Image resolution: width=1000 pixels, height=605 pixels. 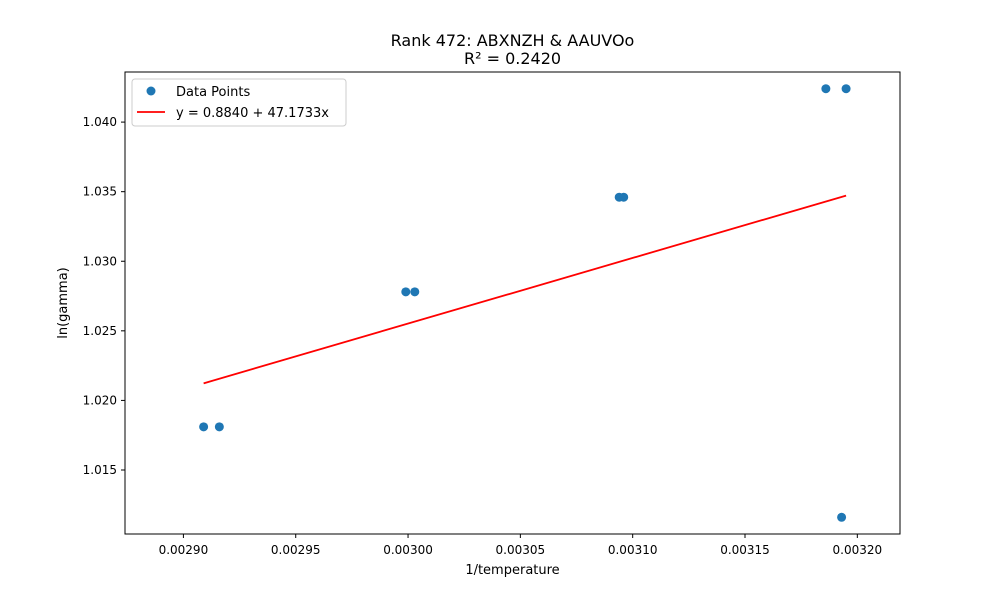 I want to click on x-tick-label: 0.00320, so click(x=858, y=550).